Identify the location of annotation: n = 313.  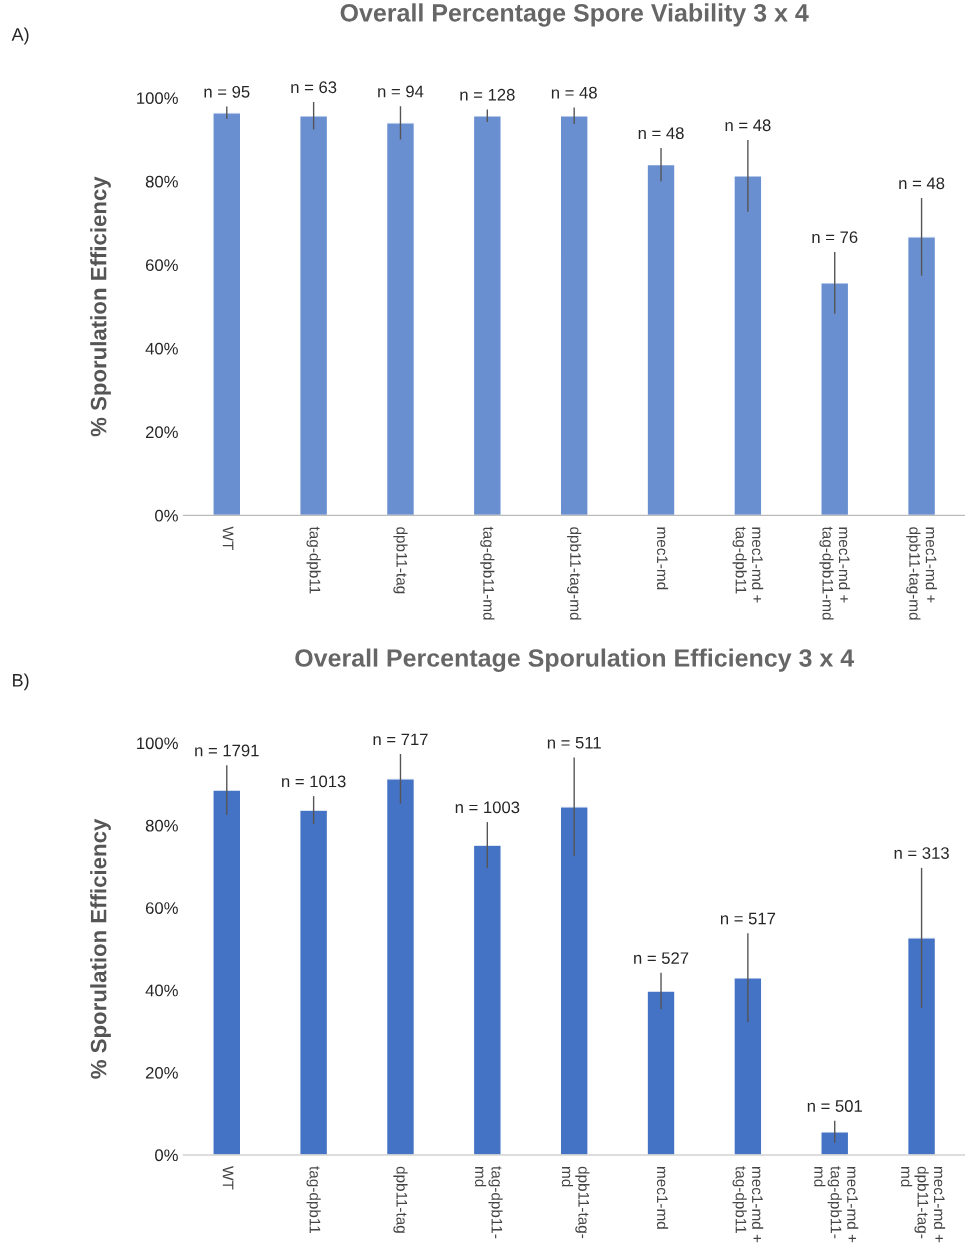
(921, 853).